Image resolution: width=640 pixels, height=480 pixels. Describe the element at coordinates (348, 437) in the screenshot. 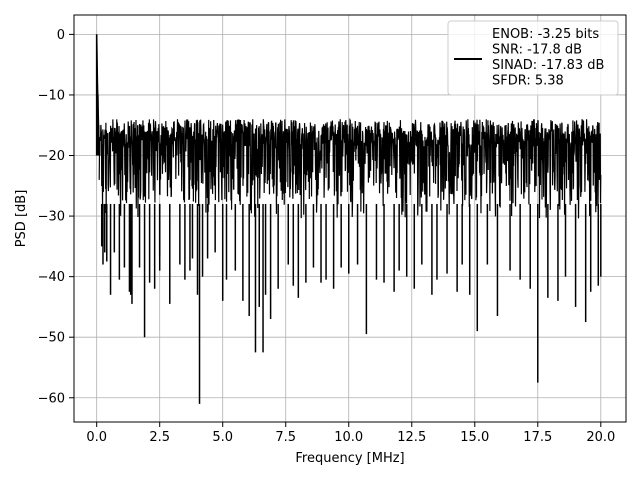

I see `x-tick-label: 10.0` at that location.